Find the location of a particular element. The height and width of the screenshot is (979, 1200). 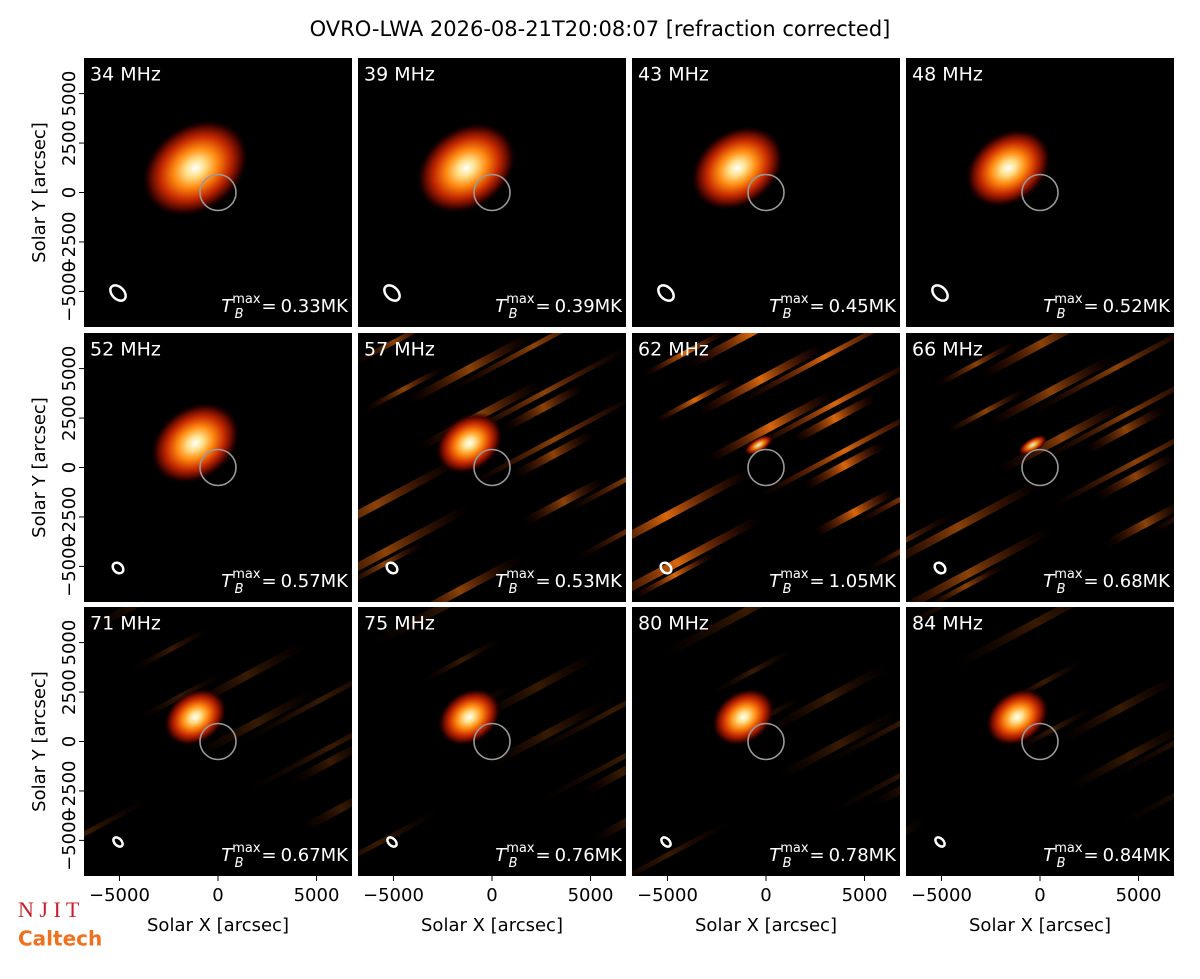

panel: 43 MHz Tmax B = 0.45MK is located at coordinates (766, 192).